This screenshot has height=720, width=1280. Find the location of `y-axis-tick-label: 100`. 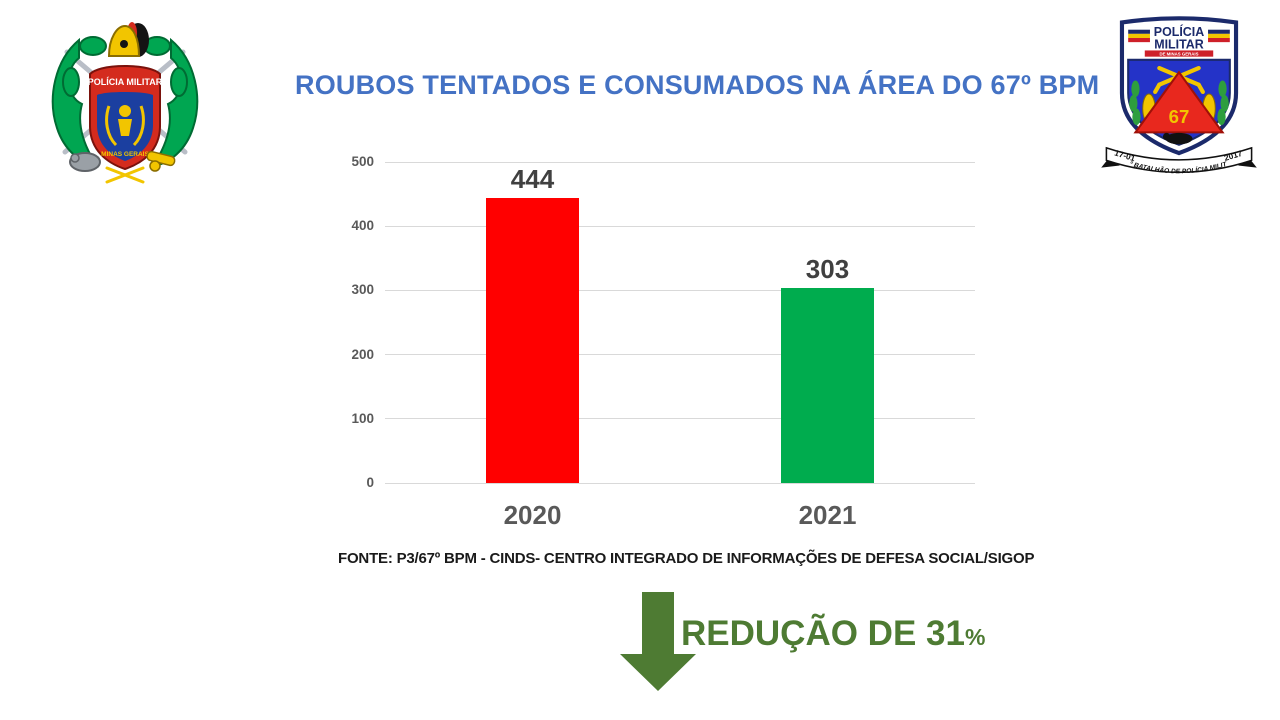

y-axis-tick-label: 100 is located at coordinates (362, 418).